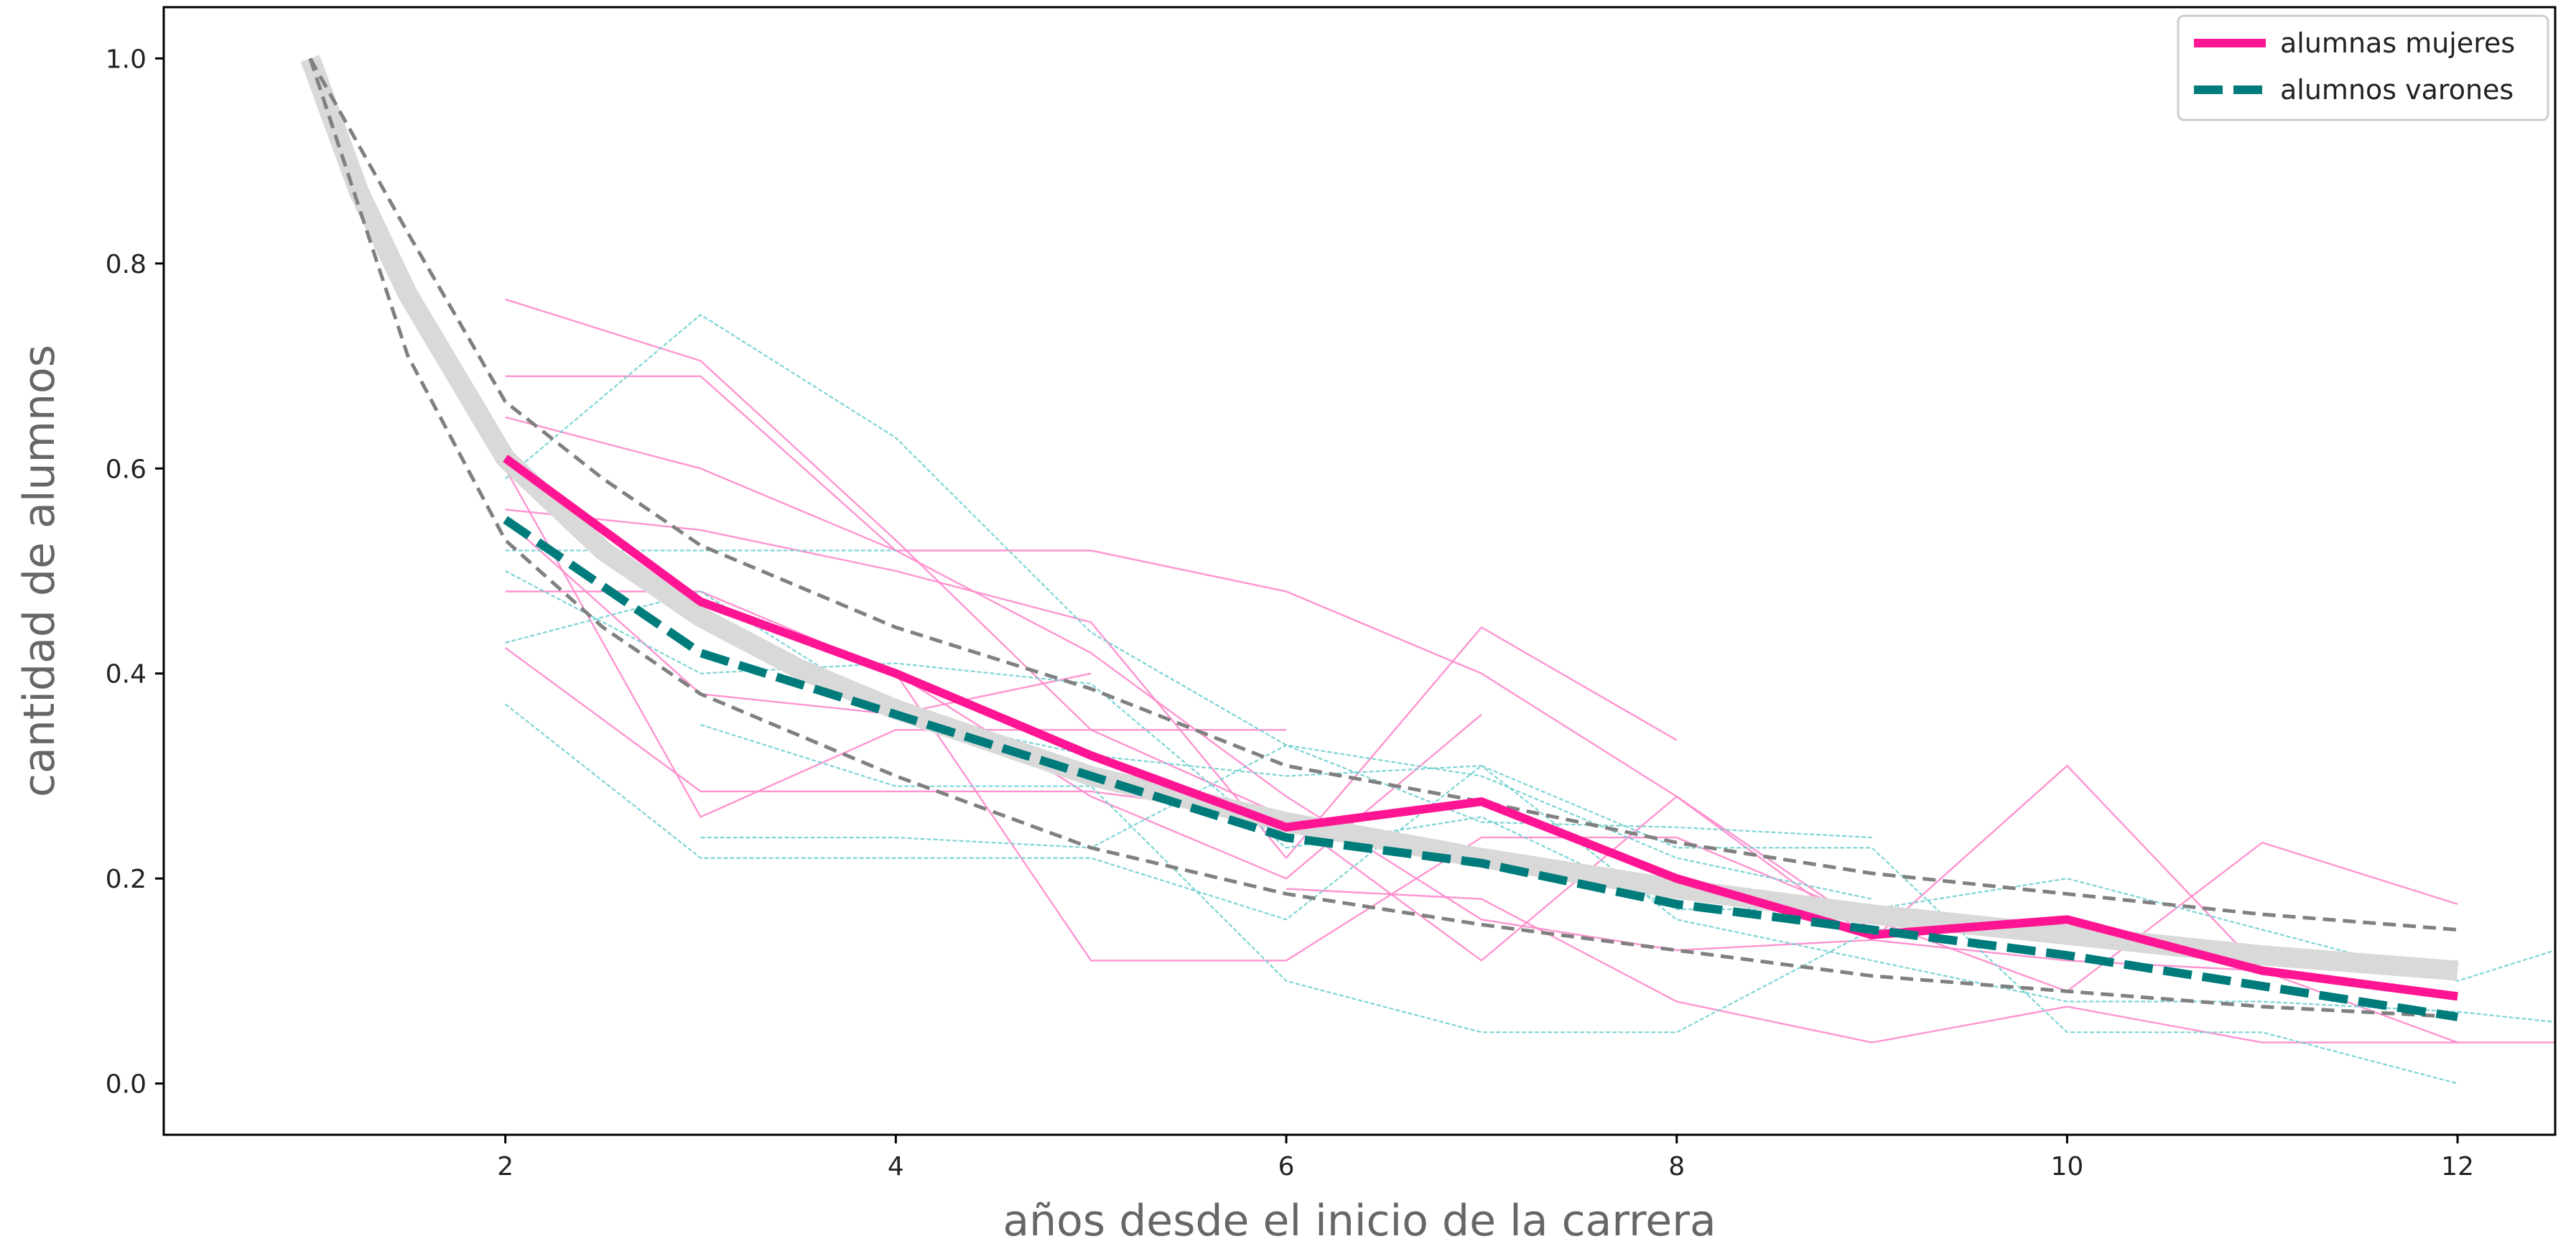 This screenshot has height=1254, width=2576. I want to click on y-tick-label-0.4: 0.4, so click(127, 674).